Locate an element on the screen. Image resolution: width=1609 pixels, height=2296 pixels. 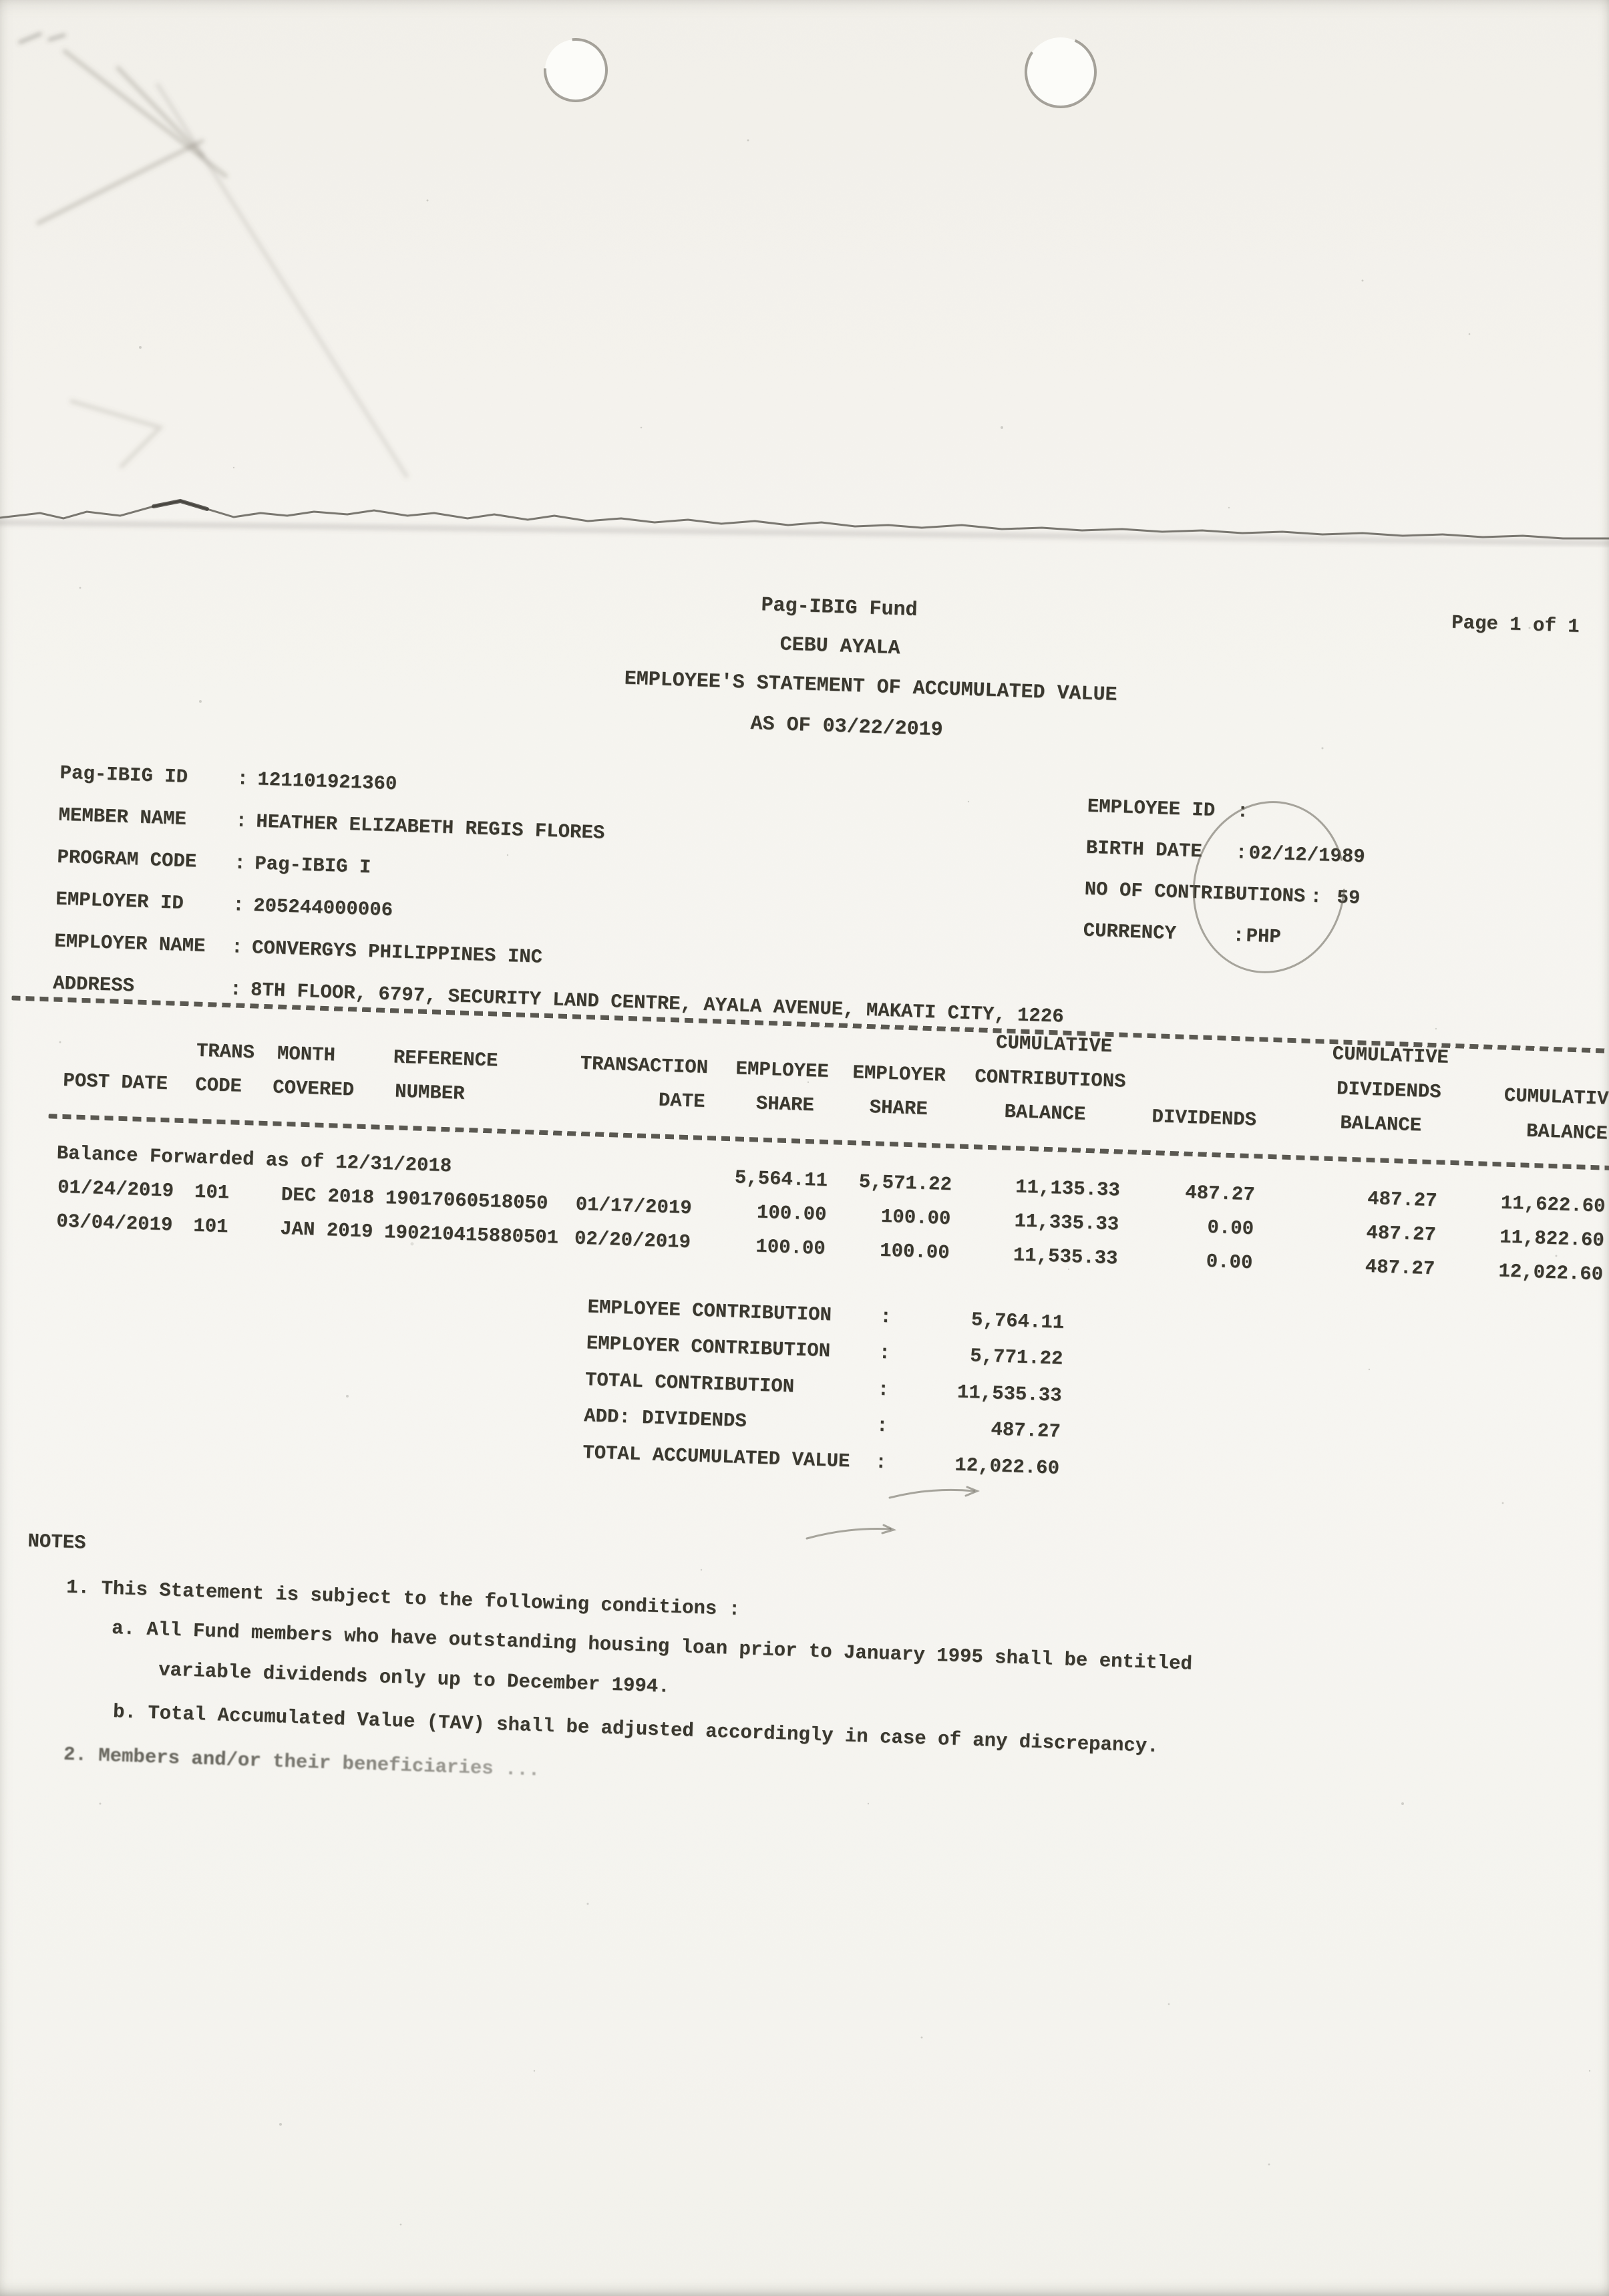
employer-id-label: EMPLOYER ID is located at coordinates (119, 901).